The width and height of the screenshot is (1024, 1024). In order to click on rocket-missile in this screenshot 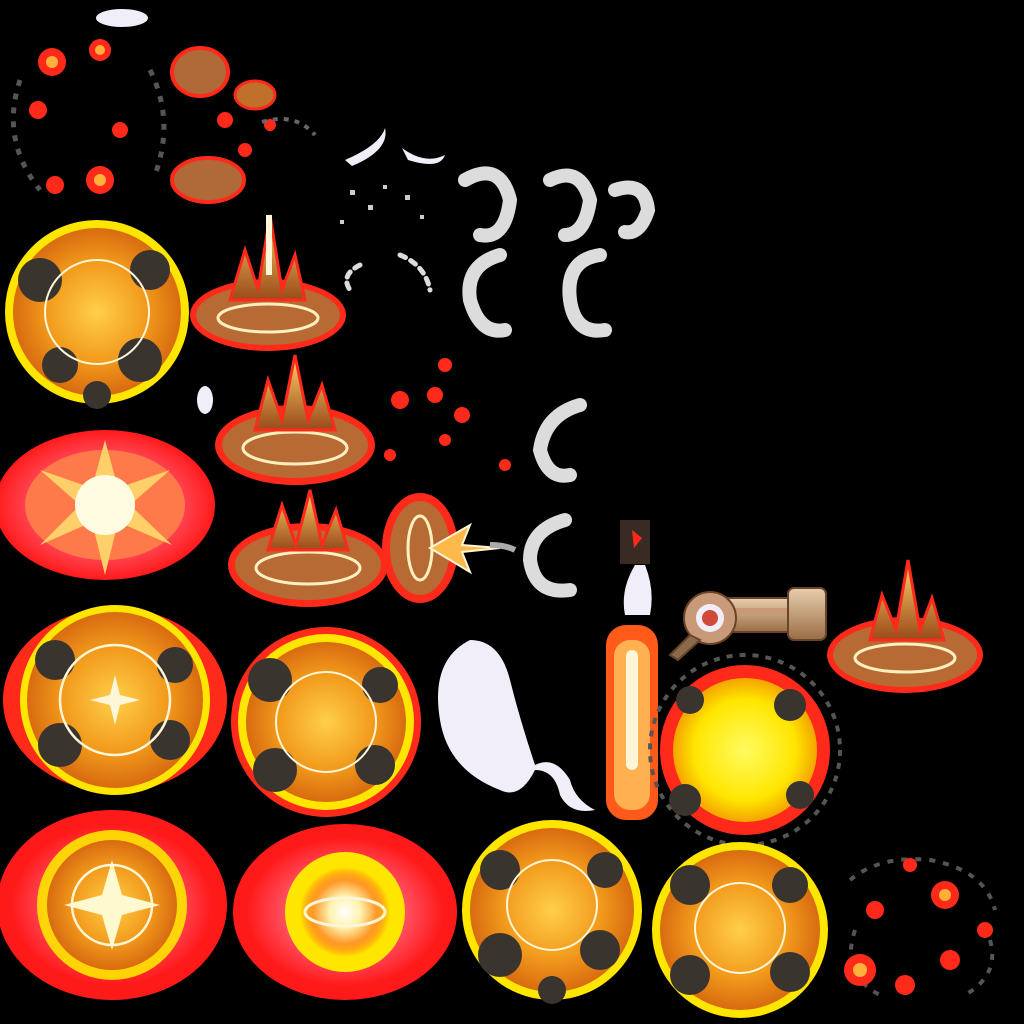, I will do `click(632, 670)`.